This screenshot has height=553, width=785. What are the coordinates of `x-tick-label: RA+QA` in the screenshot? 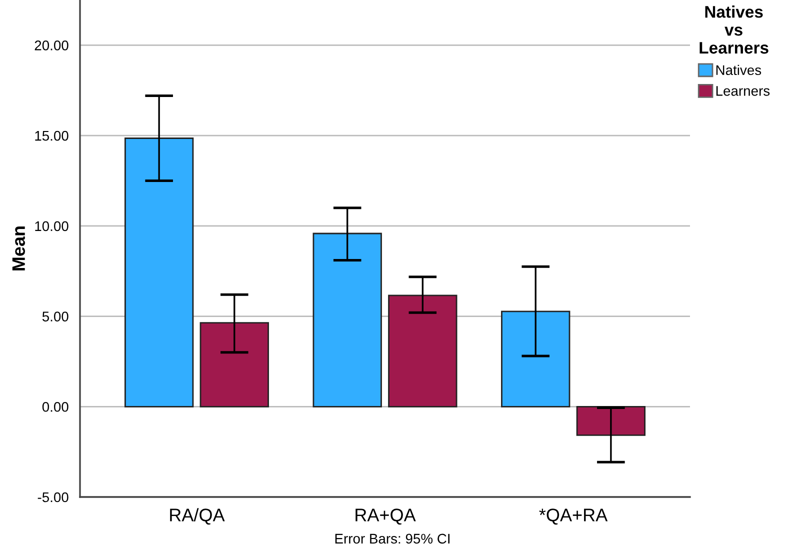 It's located at (386, 516).